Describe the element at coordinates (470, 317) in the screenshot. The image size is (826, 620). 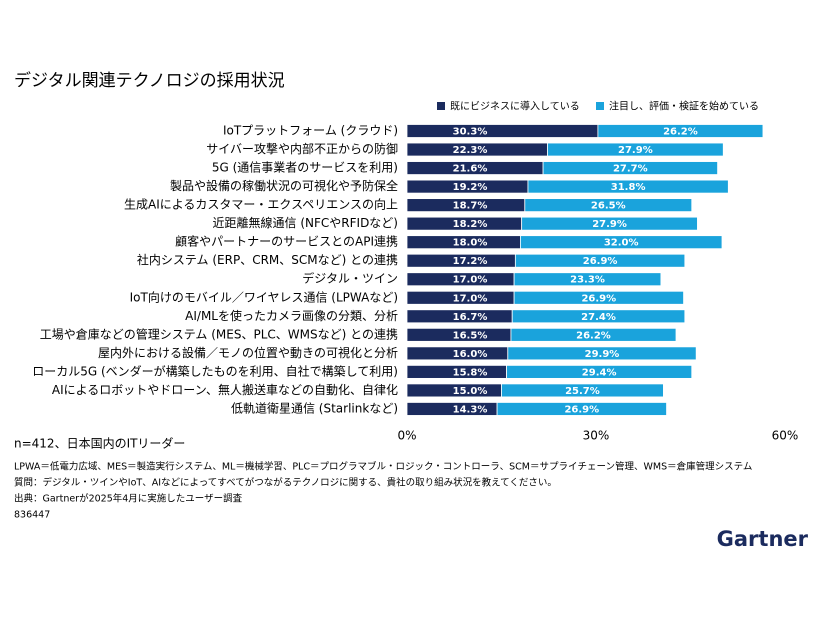
I see `value-label: 16.7%` at that location.